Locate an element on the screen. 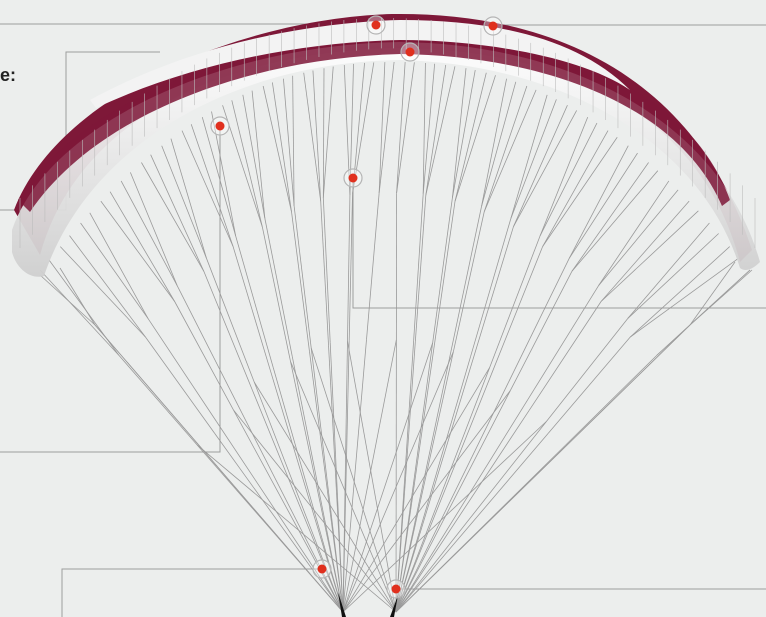  leader-line-center is located at coordinates (559, 243).